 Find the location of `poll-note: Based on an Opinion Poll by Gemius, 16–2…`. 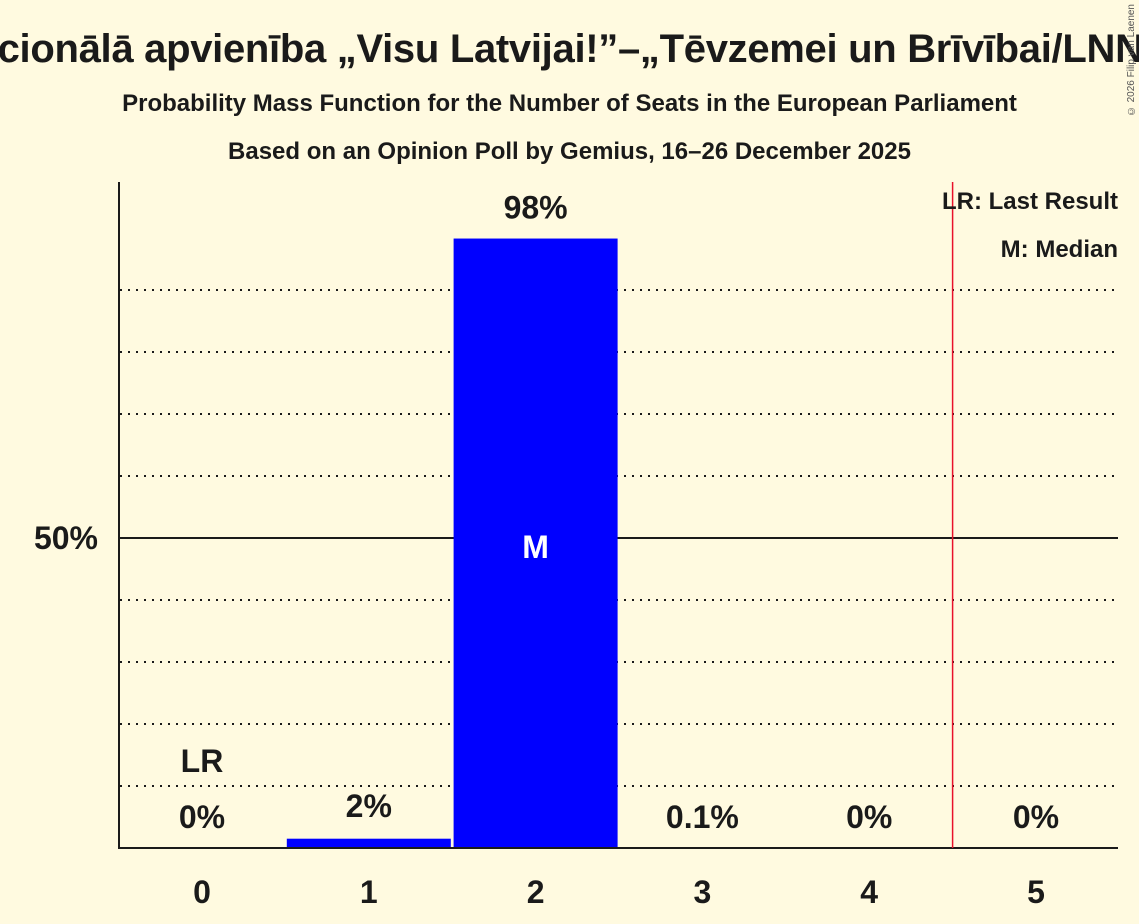

poll-note: Based on an Opinion Poll by Gemius, 16–2… is located at coordinates (569, 151).